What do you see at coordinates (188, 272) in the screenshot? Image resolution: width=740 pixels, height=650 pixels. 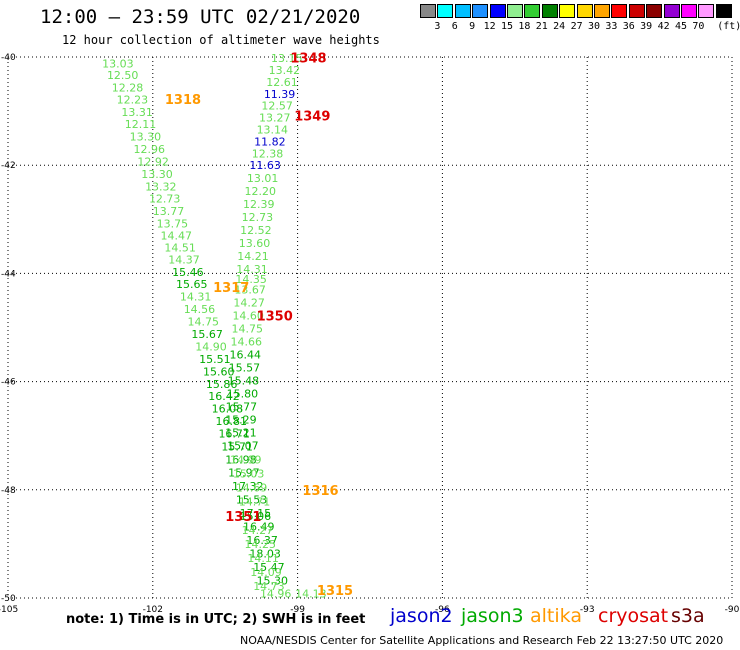 I see `wave-height-value: 15.46` at bounding box center [188, 272].